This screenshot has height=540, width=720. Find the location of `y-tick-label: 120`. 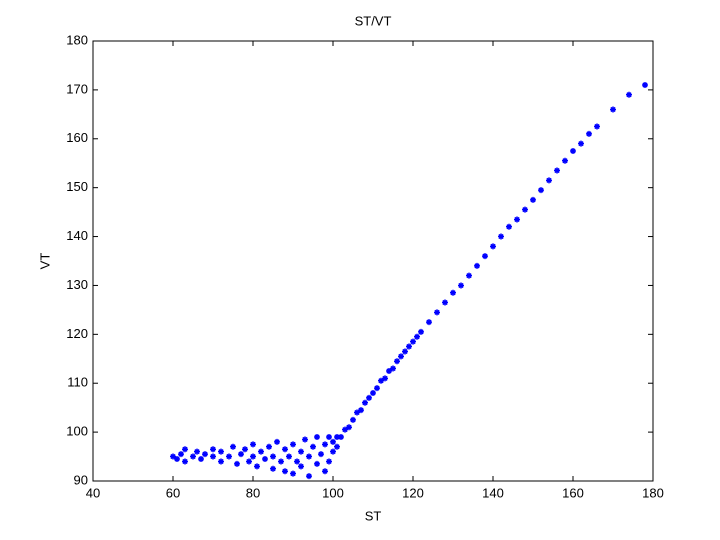

y-tick-label: 120 is located at coordinates (77, 333).